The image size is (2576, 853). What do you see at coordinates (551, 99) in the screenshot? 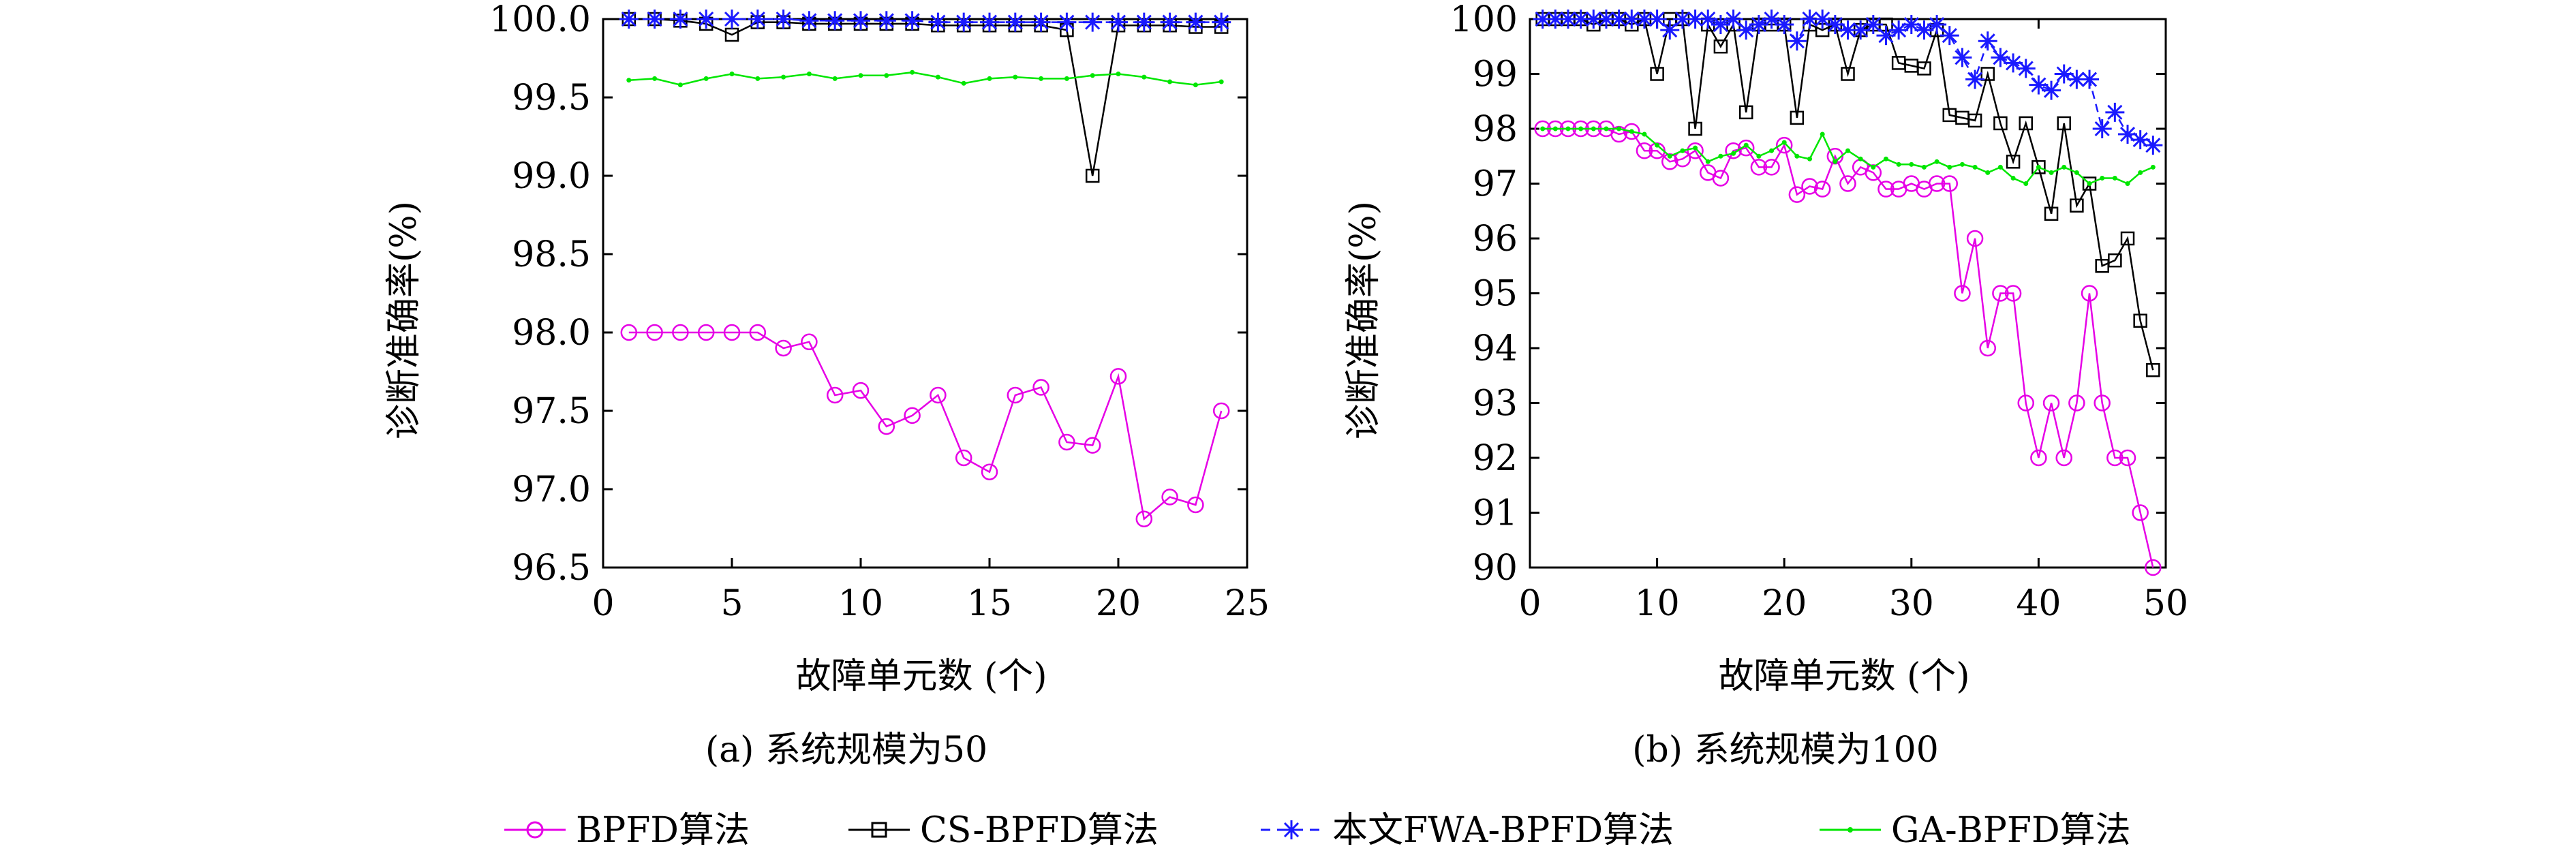
I see `chart-a-ytick-label: 99.5` at bounding box center [551, 99].